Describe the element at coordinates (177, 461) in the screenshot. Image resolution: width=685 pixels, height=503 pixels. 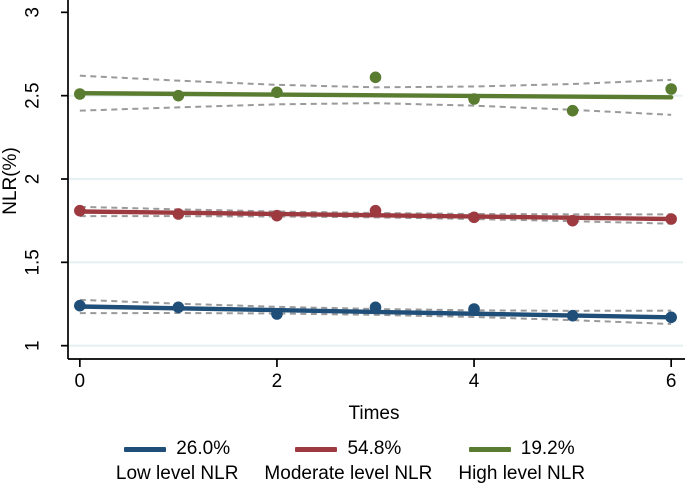
I see `legend-entry-low: 26.0% Low level NLR` at that location.